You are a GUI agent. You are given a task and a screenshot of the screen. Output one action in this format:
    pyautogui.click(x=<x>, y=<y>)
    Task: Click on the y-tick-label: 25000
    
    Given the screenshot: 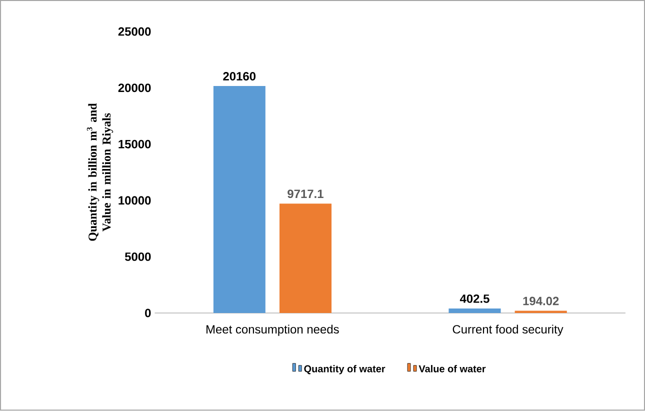 What is the action you would take?
    pyautogui.click(x=134, y=32)
    